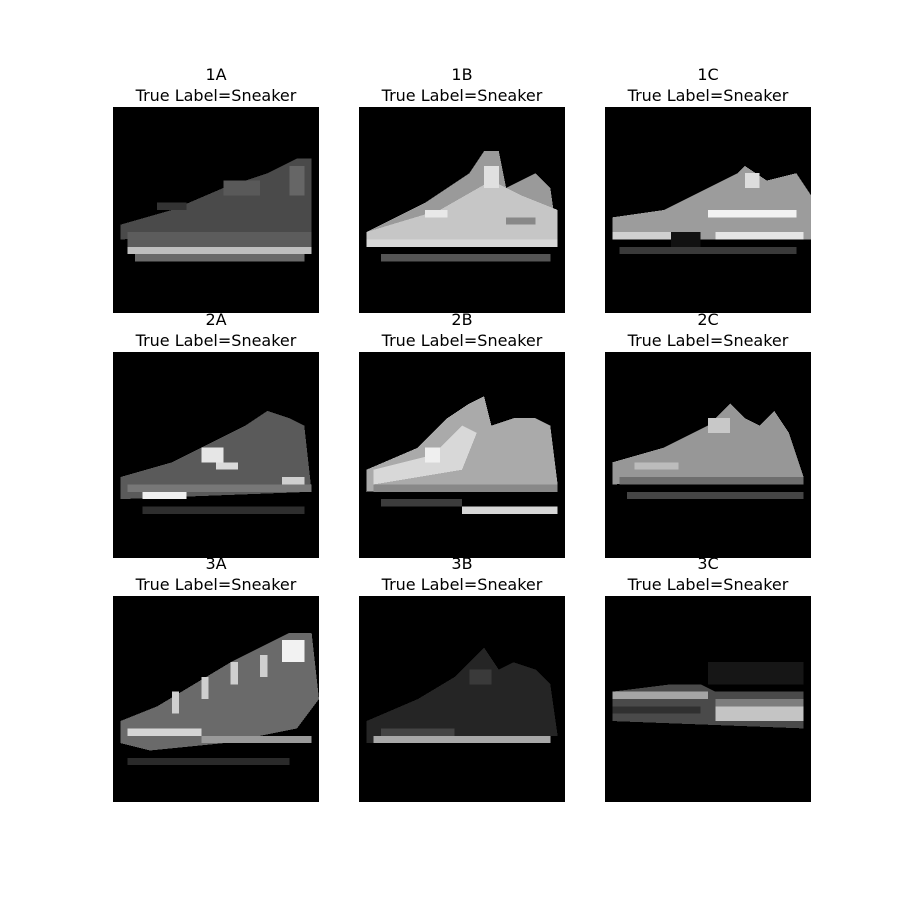 This screenshot has height=900, width=900. Describe the element at coordinates (708, 319) in the screenshot. I see `panel-id: 2C` at that location.